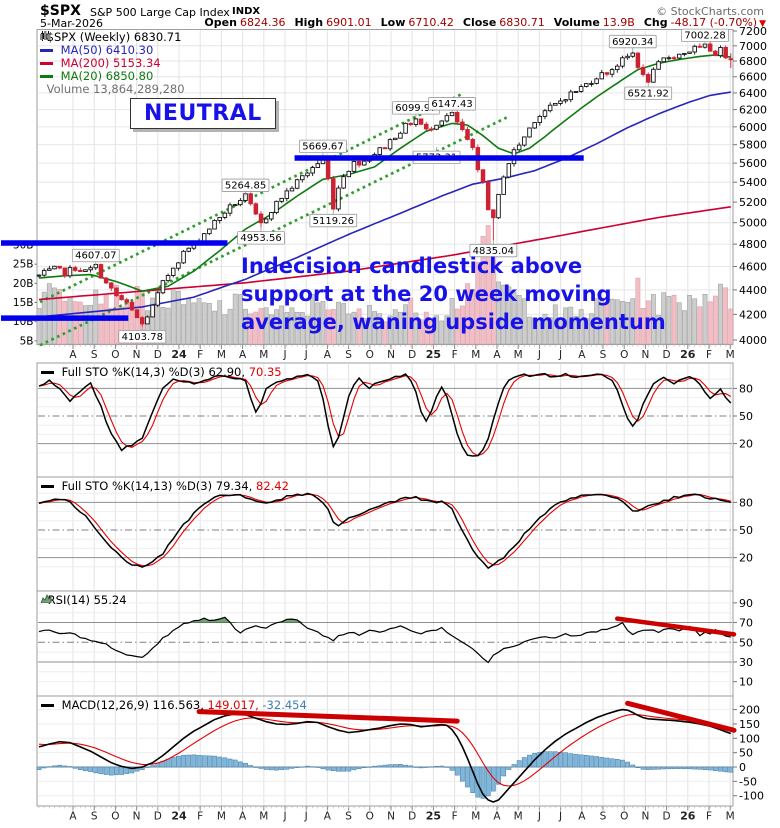 The height and width of the screenshot is (828, 780). What do you see at coordinates (246, 11) in the screenshot?
I see `exchange-tag: INDX` at bounding box center [246, 11].